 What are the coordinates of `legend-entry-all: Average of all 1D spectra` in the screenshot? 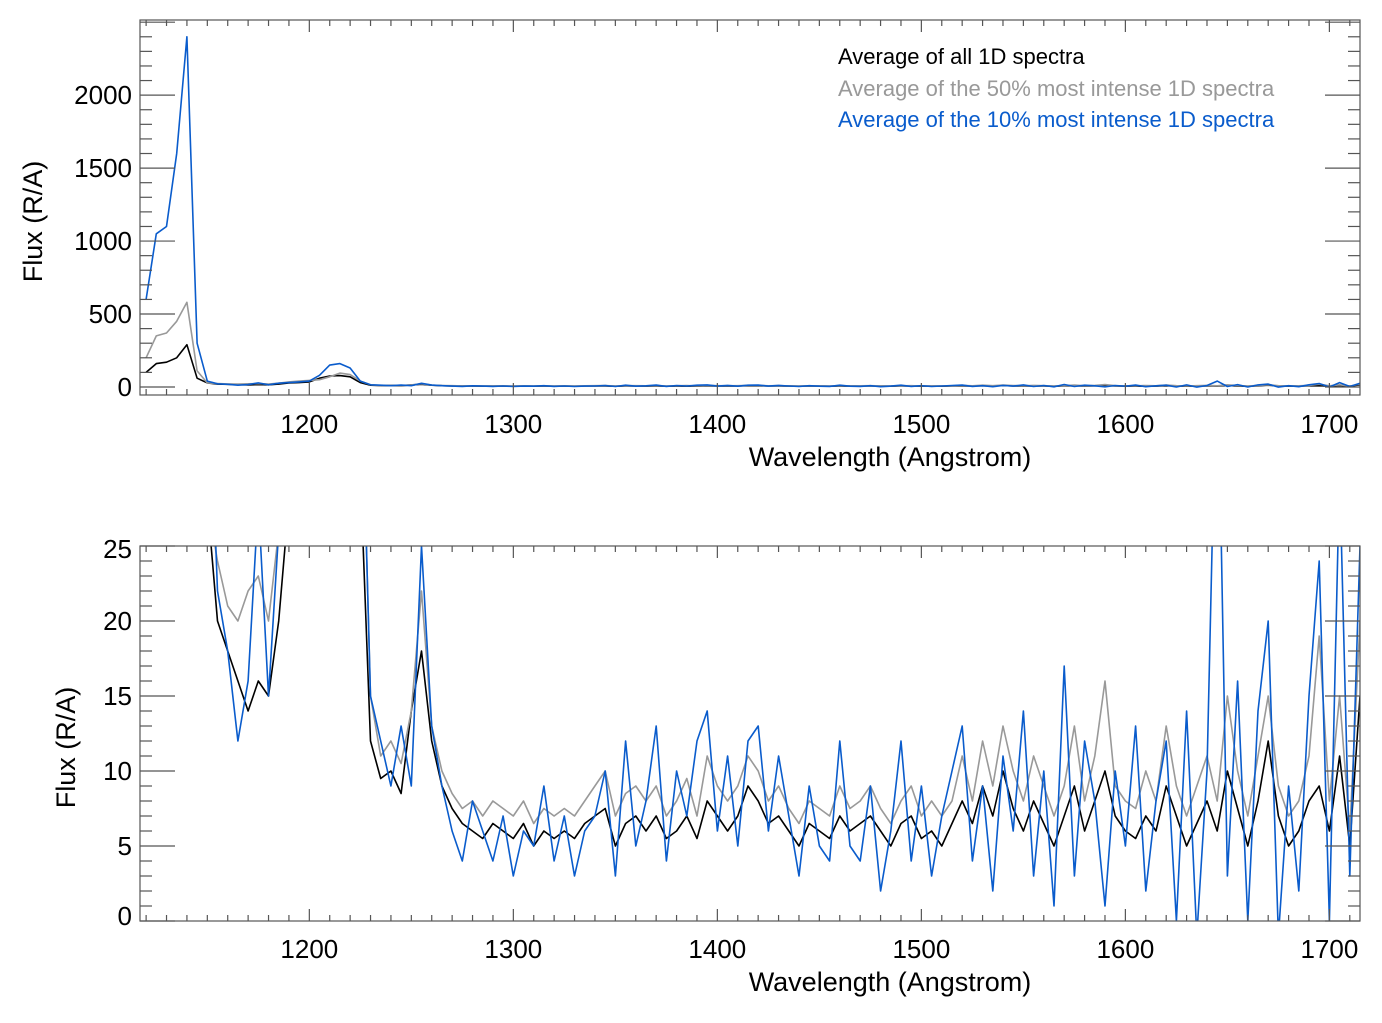 It's located at (961, 56).